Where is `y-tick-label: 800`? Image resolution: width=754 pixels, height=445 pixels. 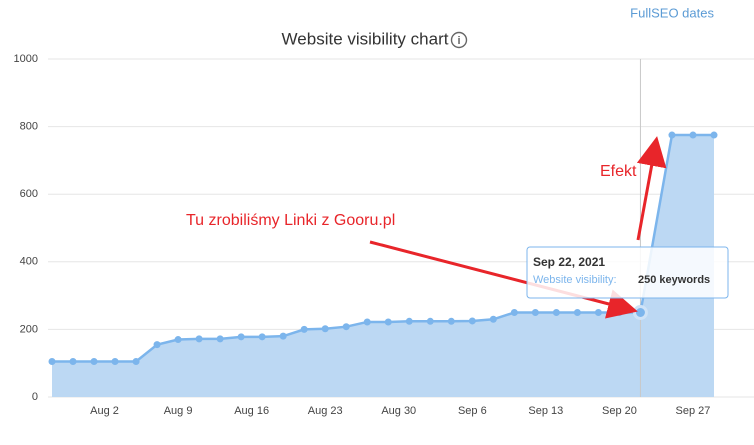 y-tick-label: 800 is located at coordinates (29, 127).